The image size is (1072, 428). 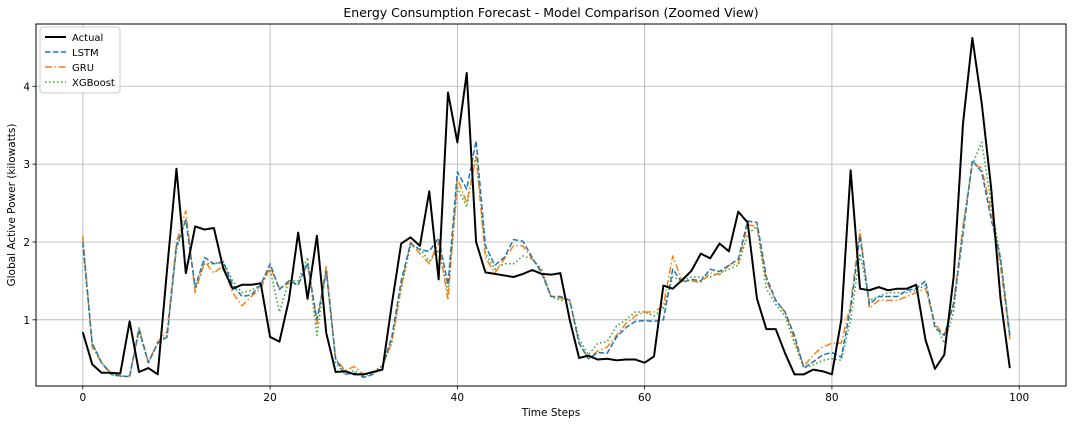 What do you see at coordinates (26, 165) in the screenshot?
I see `y-tick-label: 3` at bounding box center [26, 165].